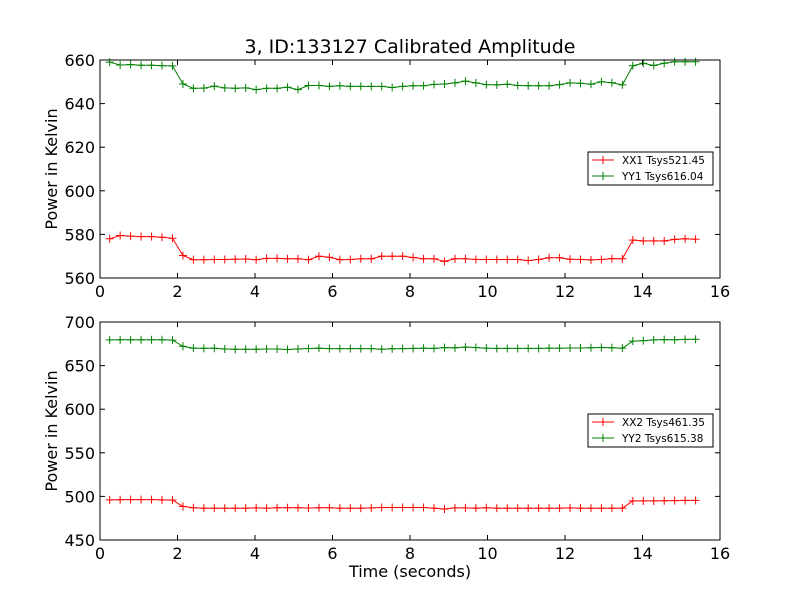 The width and height of the screenshot is (800, 600). Describe the element at coordinates (410, 47) in the screenshot. I see `chart-title: 3, ID:133127 Calibrated Amplitude` at that location.